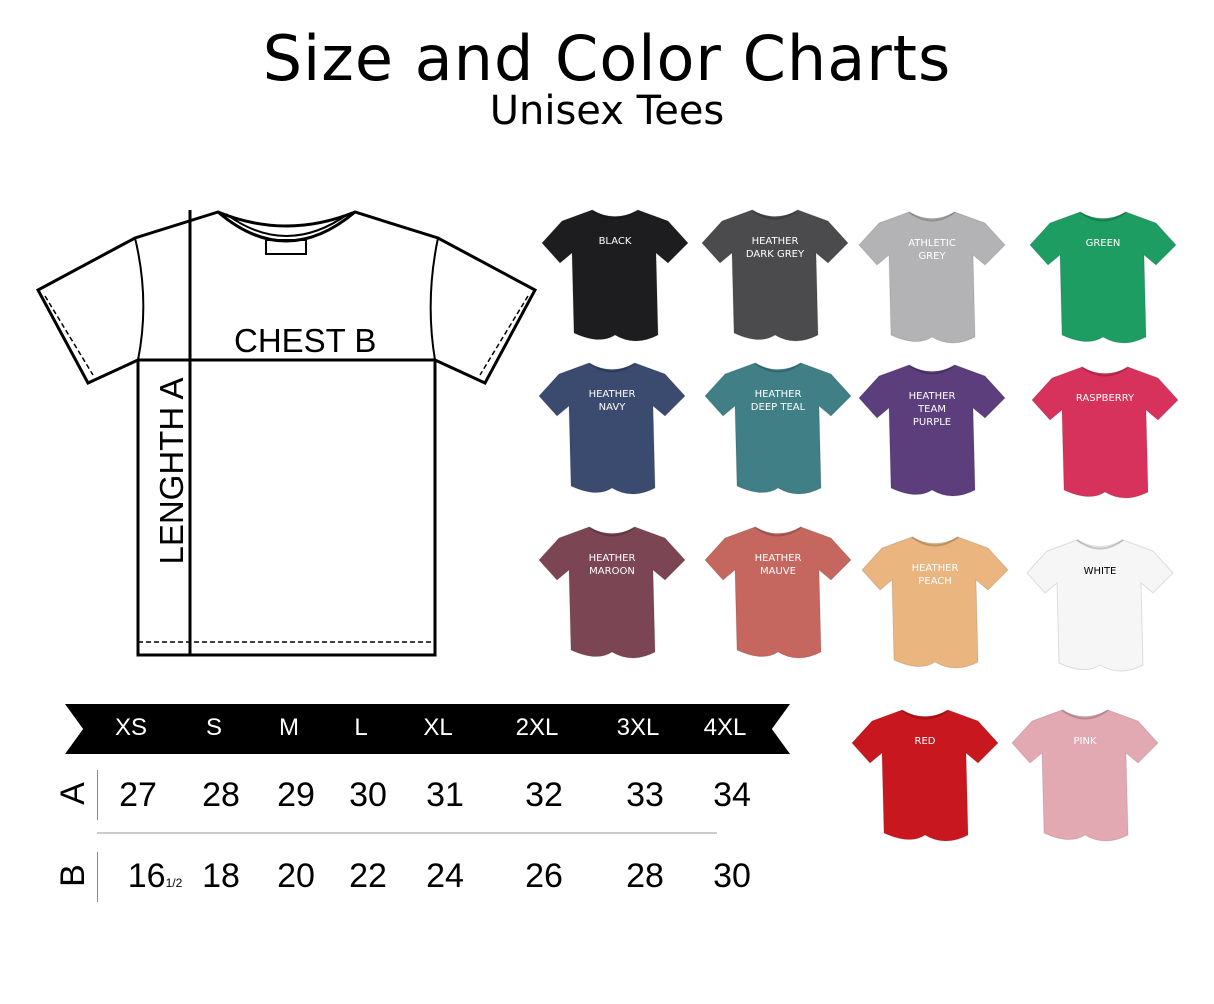 The height and width of the screenshot is (1004, 1214). What do you see at coordinates (775, 248) in the screenshot?
I see `color-name: HEATHER DARK GREY` at bounding box center [775, 248].